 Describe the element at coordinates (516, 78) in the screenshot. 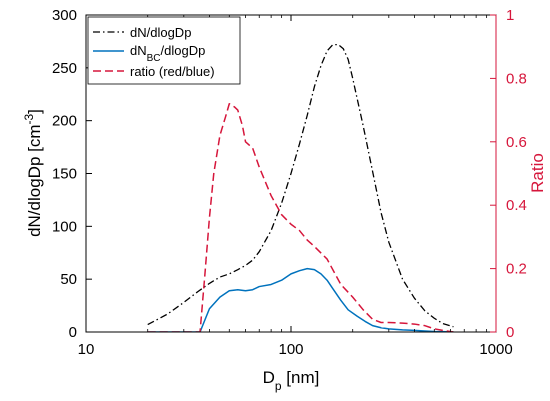

I see `y-right-tick-label: 0.8` at that location.